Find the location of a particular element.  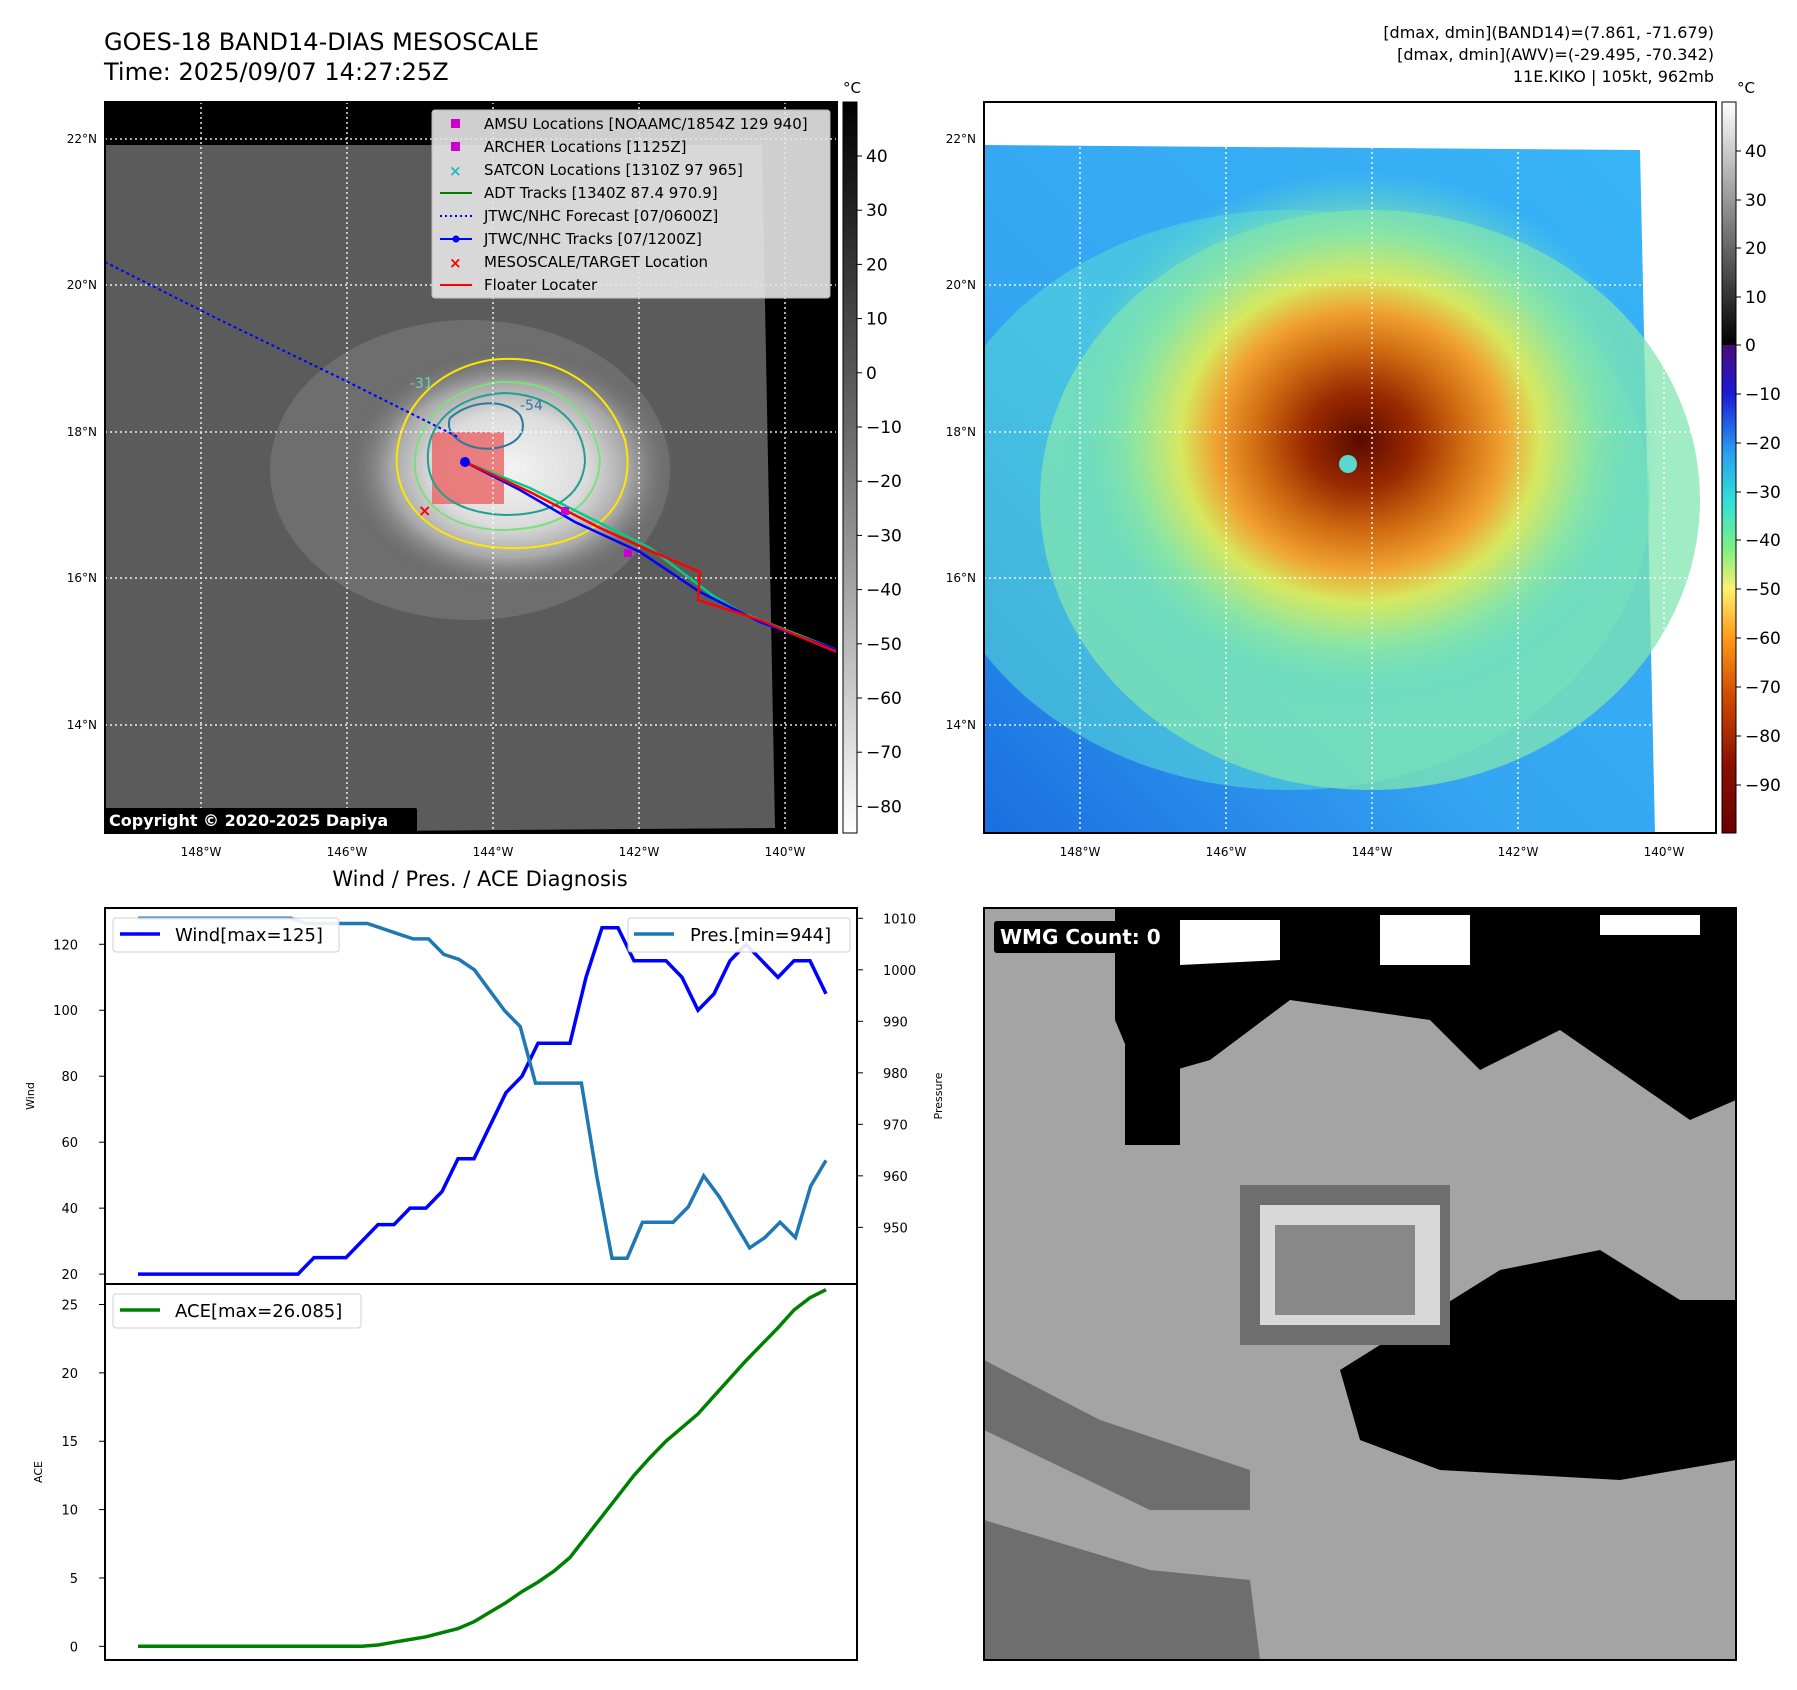

pressure-tick-label: 980 is located at coordinates (895, 1074).